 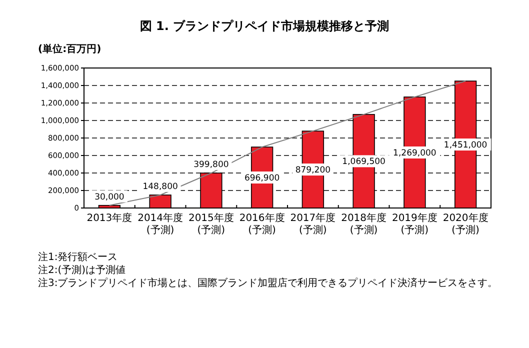 What do you see at coordinates (211, 224) in the screenshot?
I see `x-tick-label: 2015年度(予測)` at bounding box center [211, 224].